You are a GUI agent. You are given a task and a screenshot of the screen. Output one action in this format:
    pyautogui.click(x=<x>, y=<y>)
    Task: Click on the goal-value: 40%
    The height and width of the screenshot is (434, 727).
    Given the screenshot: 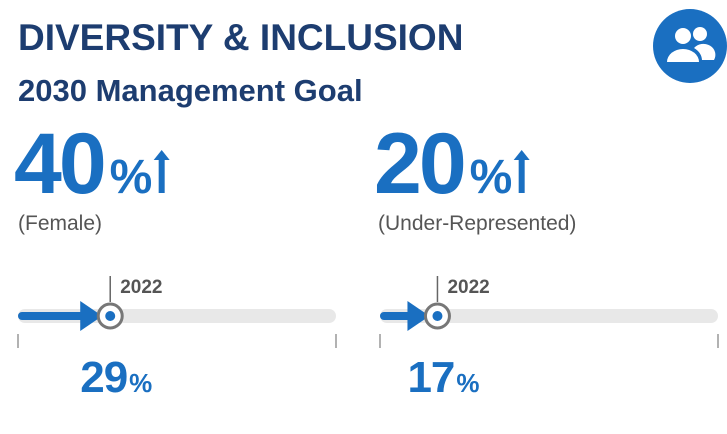 What is the action you would take?
    pyautogui.click(x=83, y=164)
    